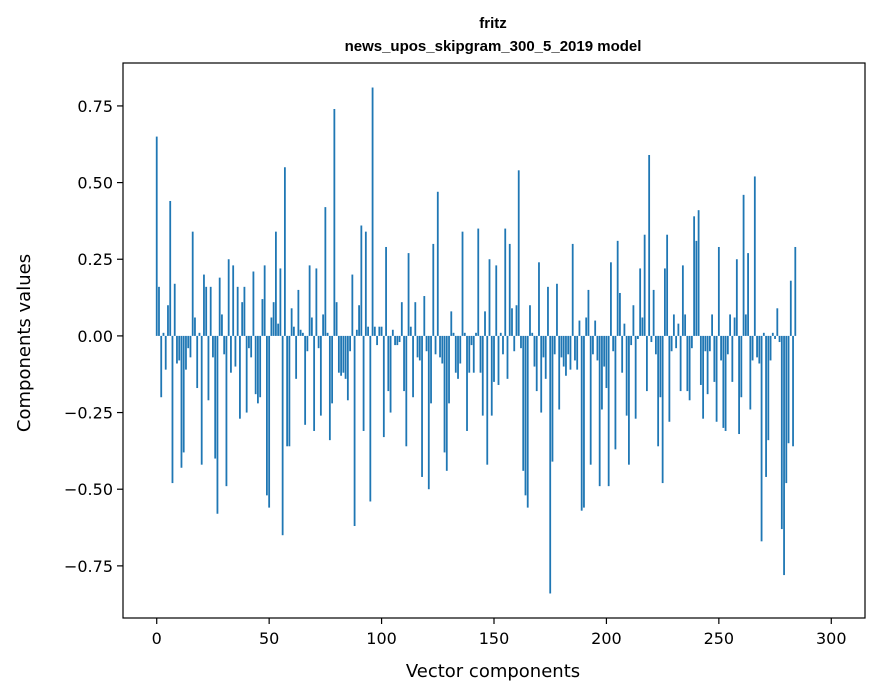  What do you see at coordinates (493, 23) in the screenshot?
I see `chart-title: fritz` at bounding box center [493, 23].